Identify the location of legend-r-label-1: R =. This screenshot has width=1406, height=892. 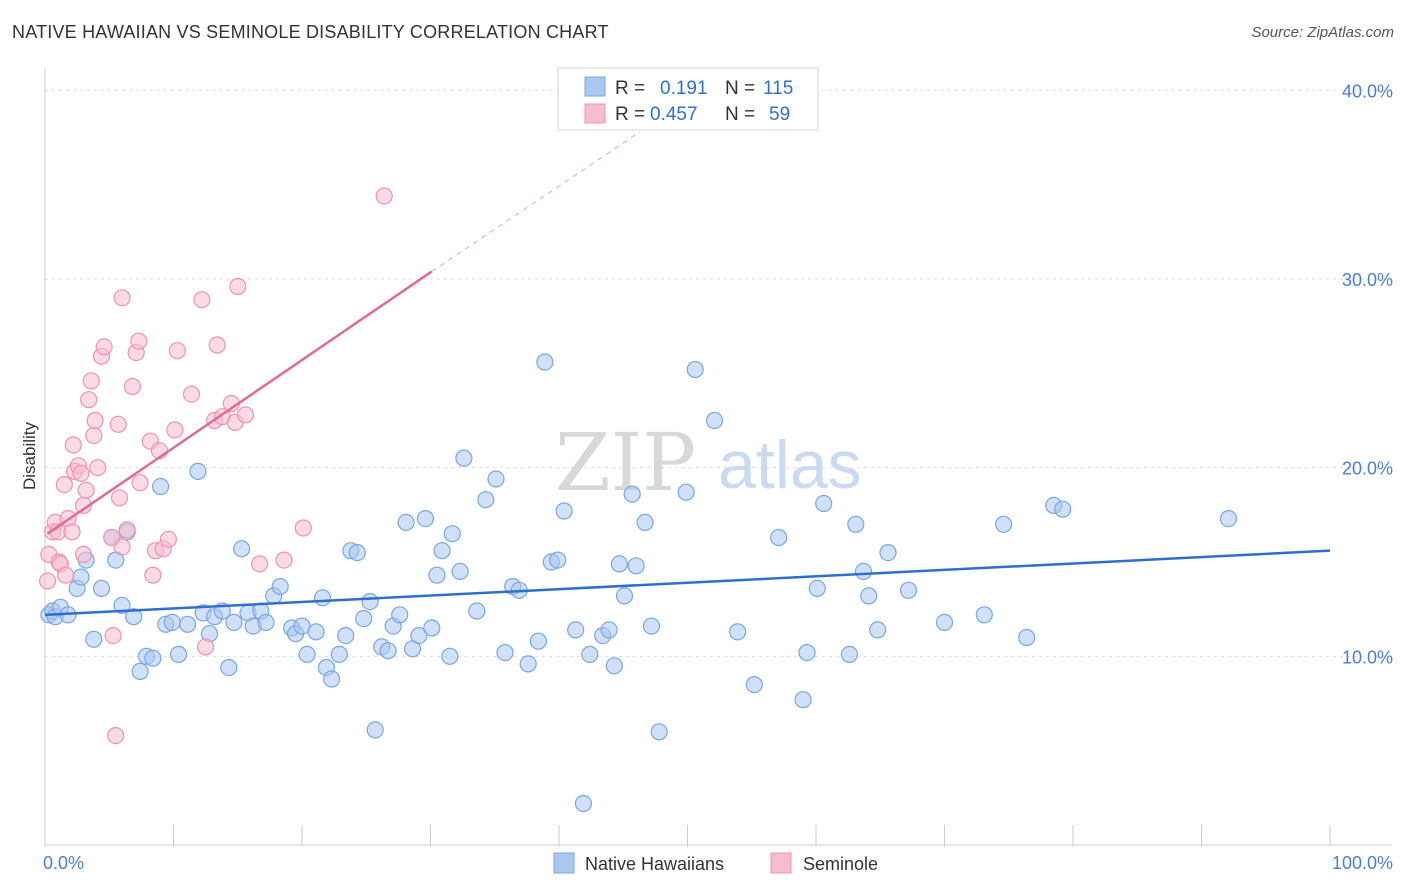
(630, 88).